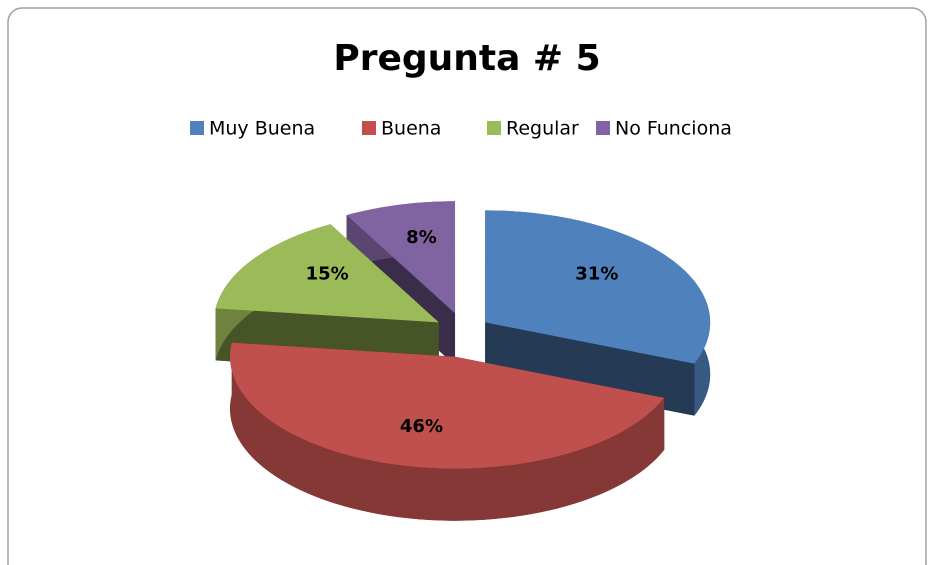 This screenshot has height=565, width=934. I want to click on data-label: 15%, so click(327, 274).